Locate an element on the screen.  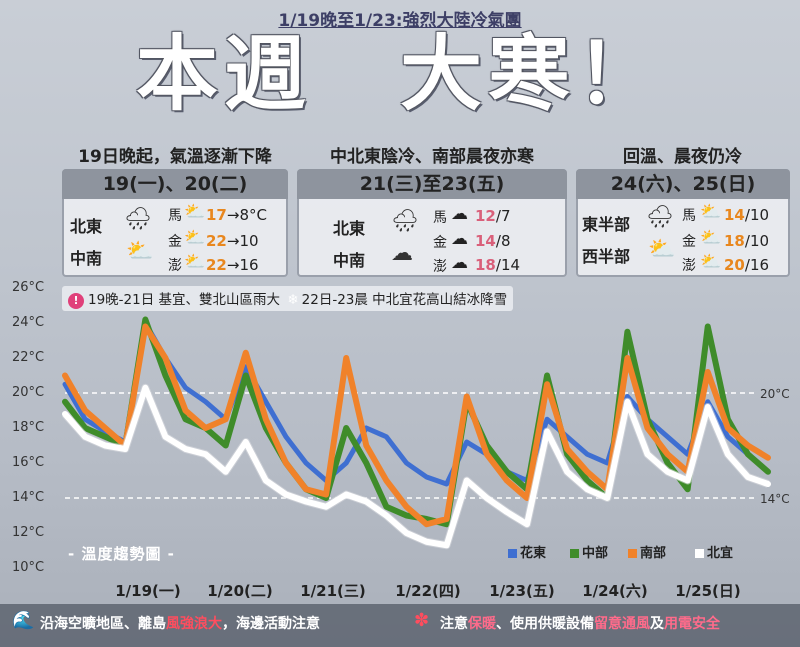
alert-text-snow: 22日-23晨 中北宜花高山結冰降雪 is located at coordinates (404, 300).